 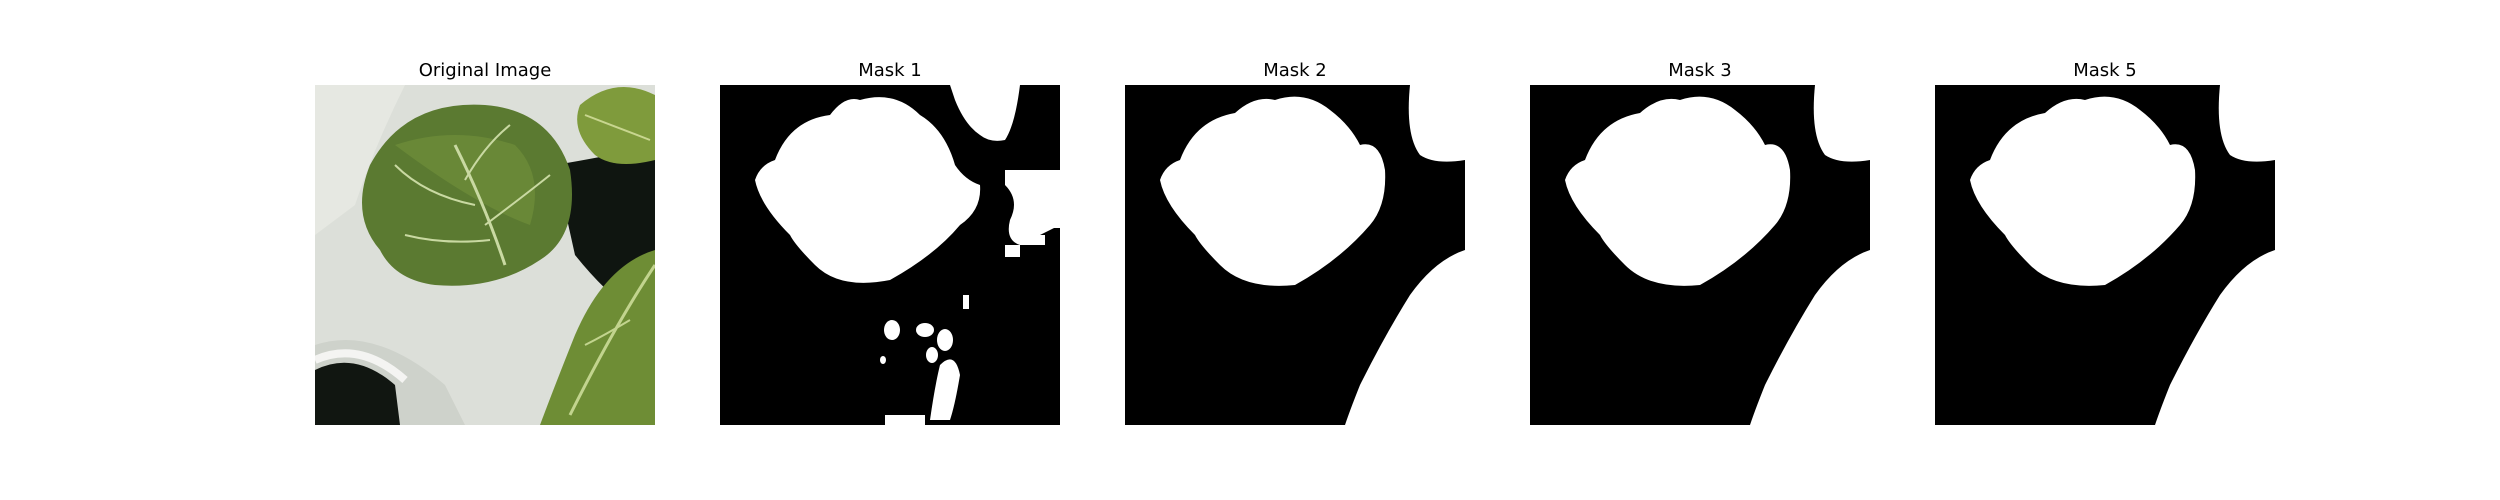 What do you see at coordinates (485, 255) in the screenshot?
I see `original-image` at bounding box center [485, 255].